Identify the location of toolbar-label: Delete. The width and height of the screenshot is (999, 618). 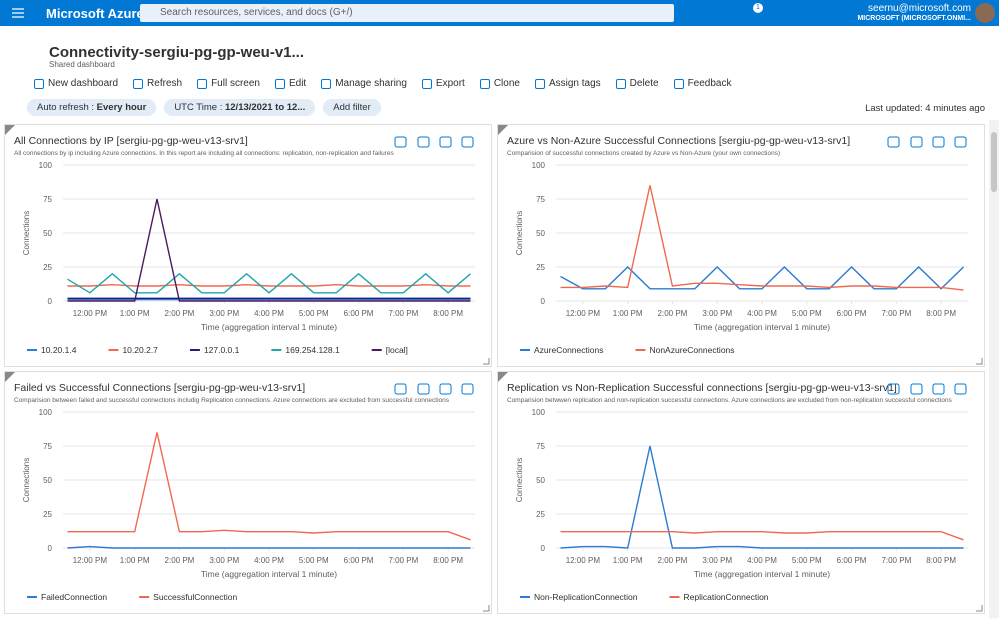
(644, 83).